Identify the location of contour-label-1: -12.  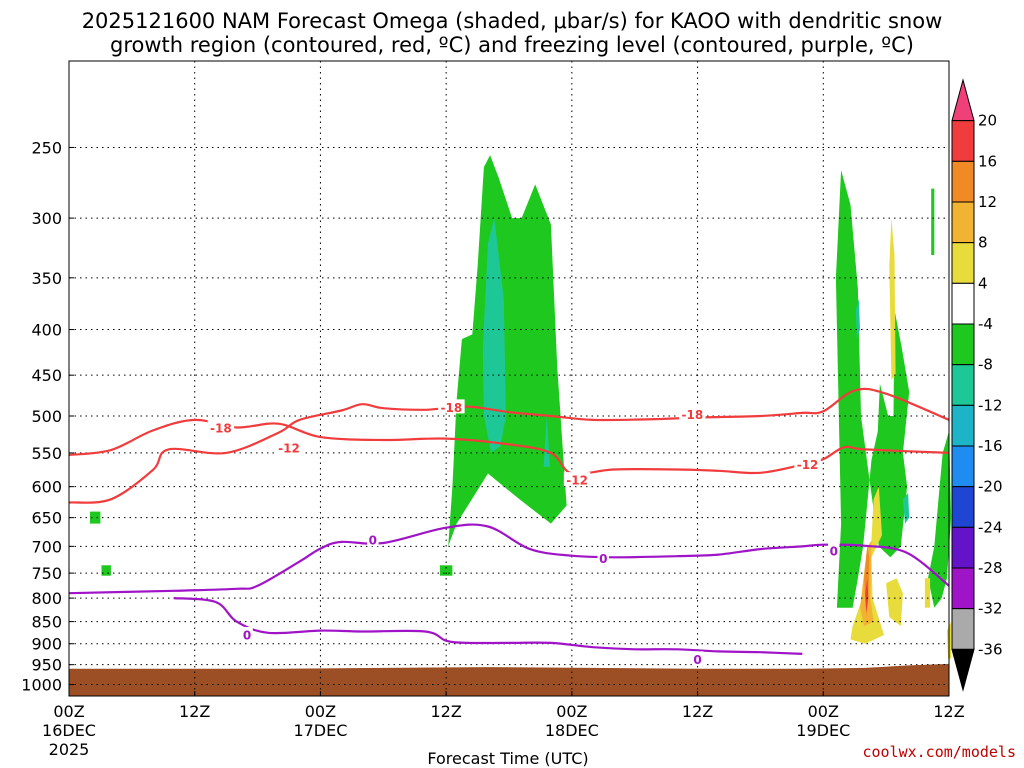
(289, 448).